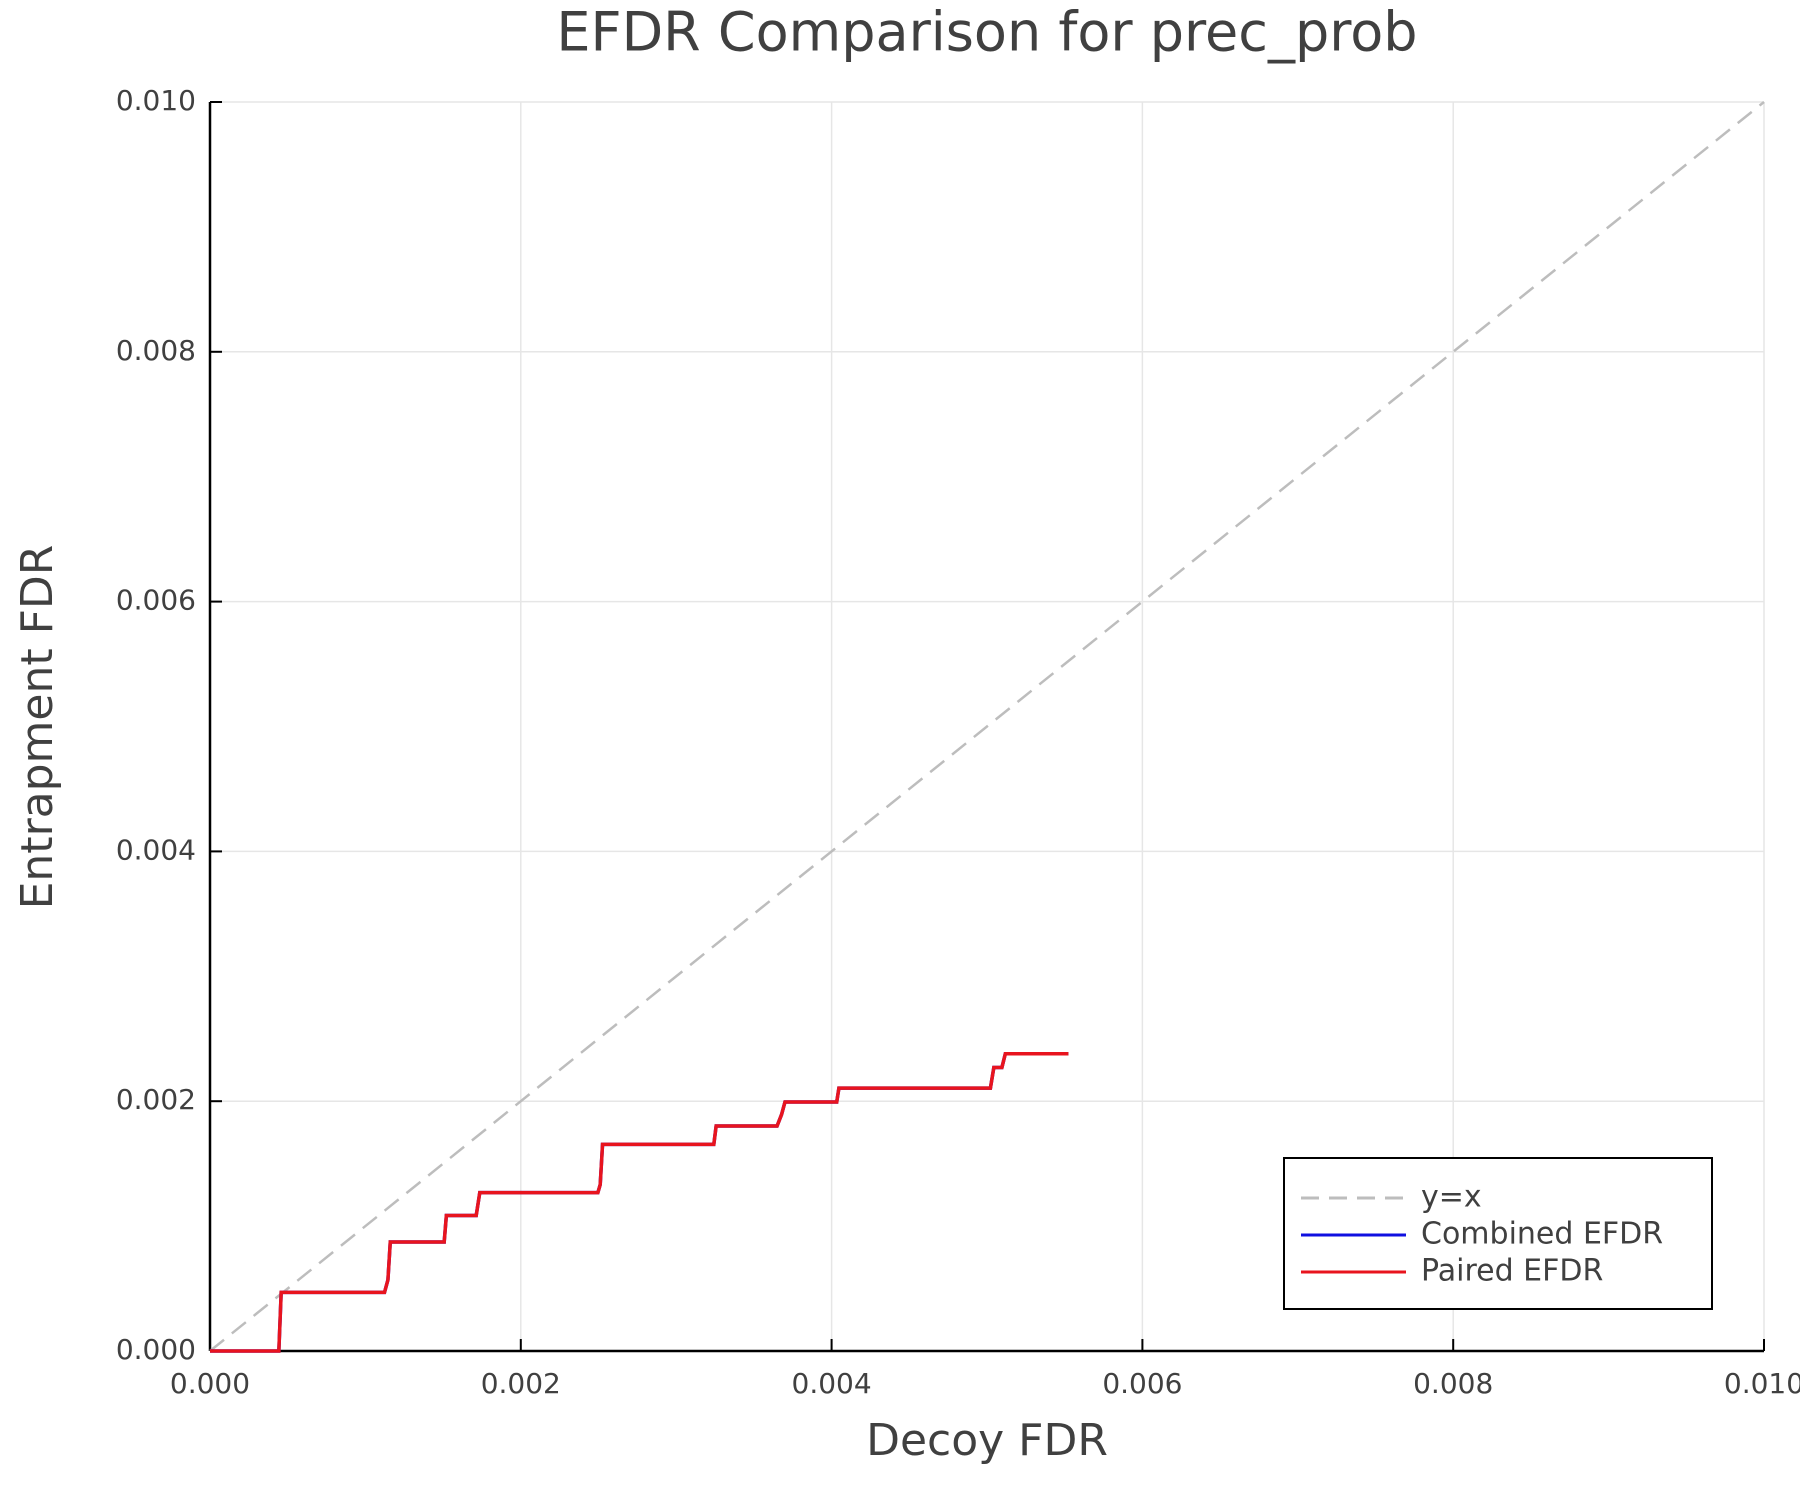  What do you see at coordinates (1453, 1383) in the screenshot?
I see `x-tick-label: 0.008` at bounding box center [1453, 1383].